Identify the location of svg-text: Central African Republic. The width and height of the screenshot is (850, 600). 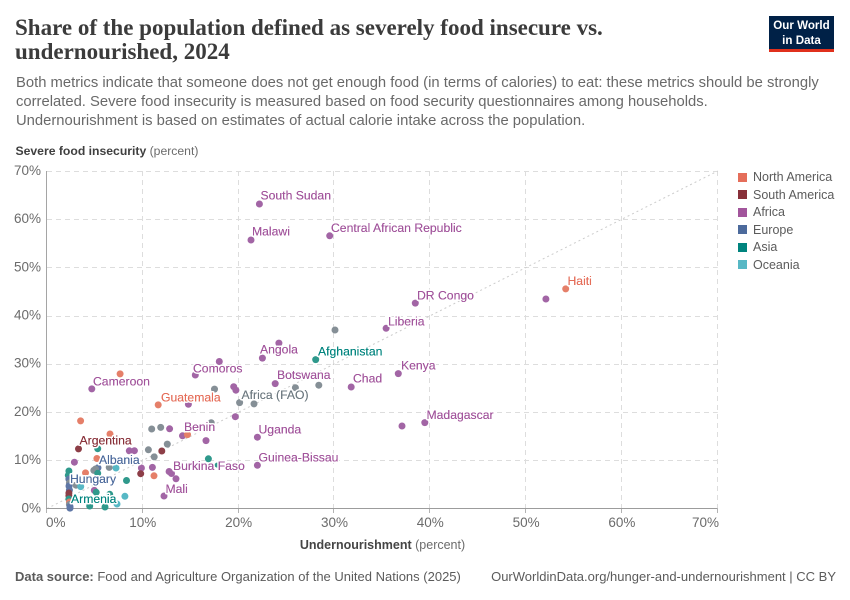
(396, 228).